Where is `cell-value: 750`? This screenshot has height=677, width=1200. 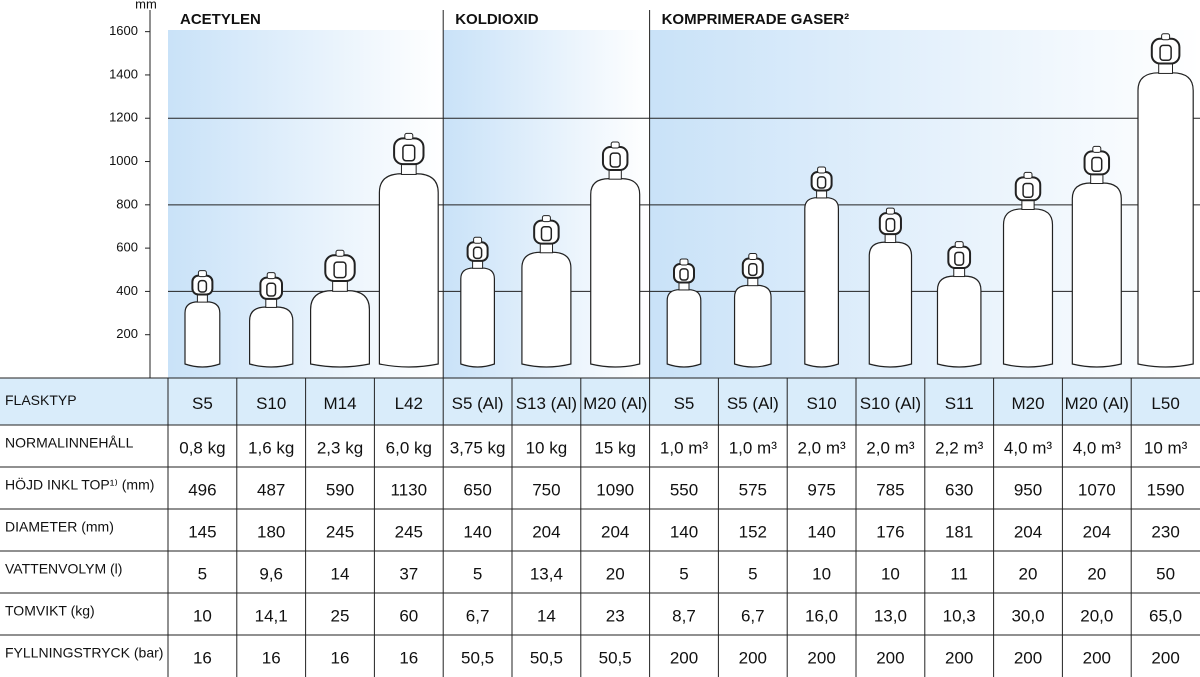 cell-value: 750 is located at coordinates (546, 489).